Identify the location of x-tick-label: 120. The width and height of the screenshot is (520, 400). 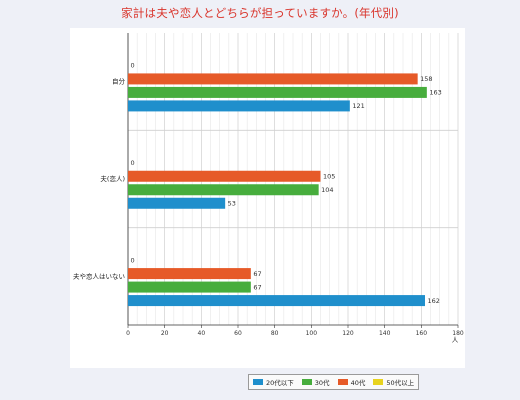
(348, 333).